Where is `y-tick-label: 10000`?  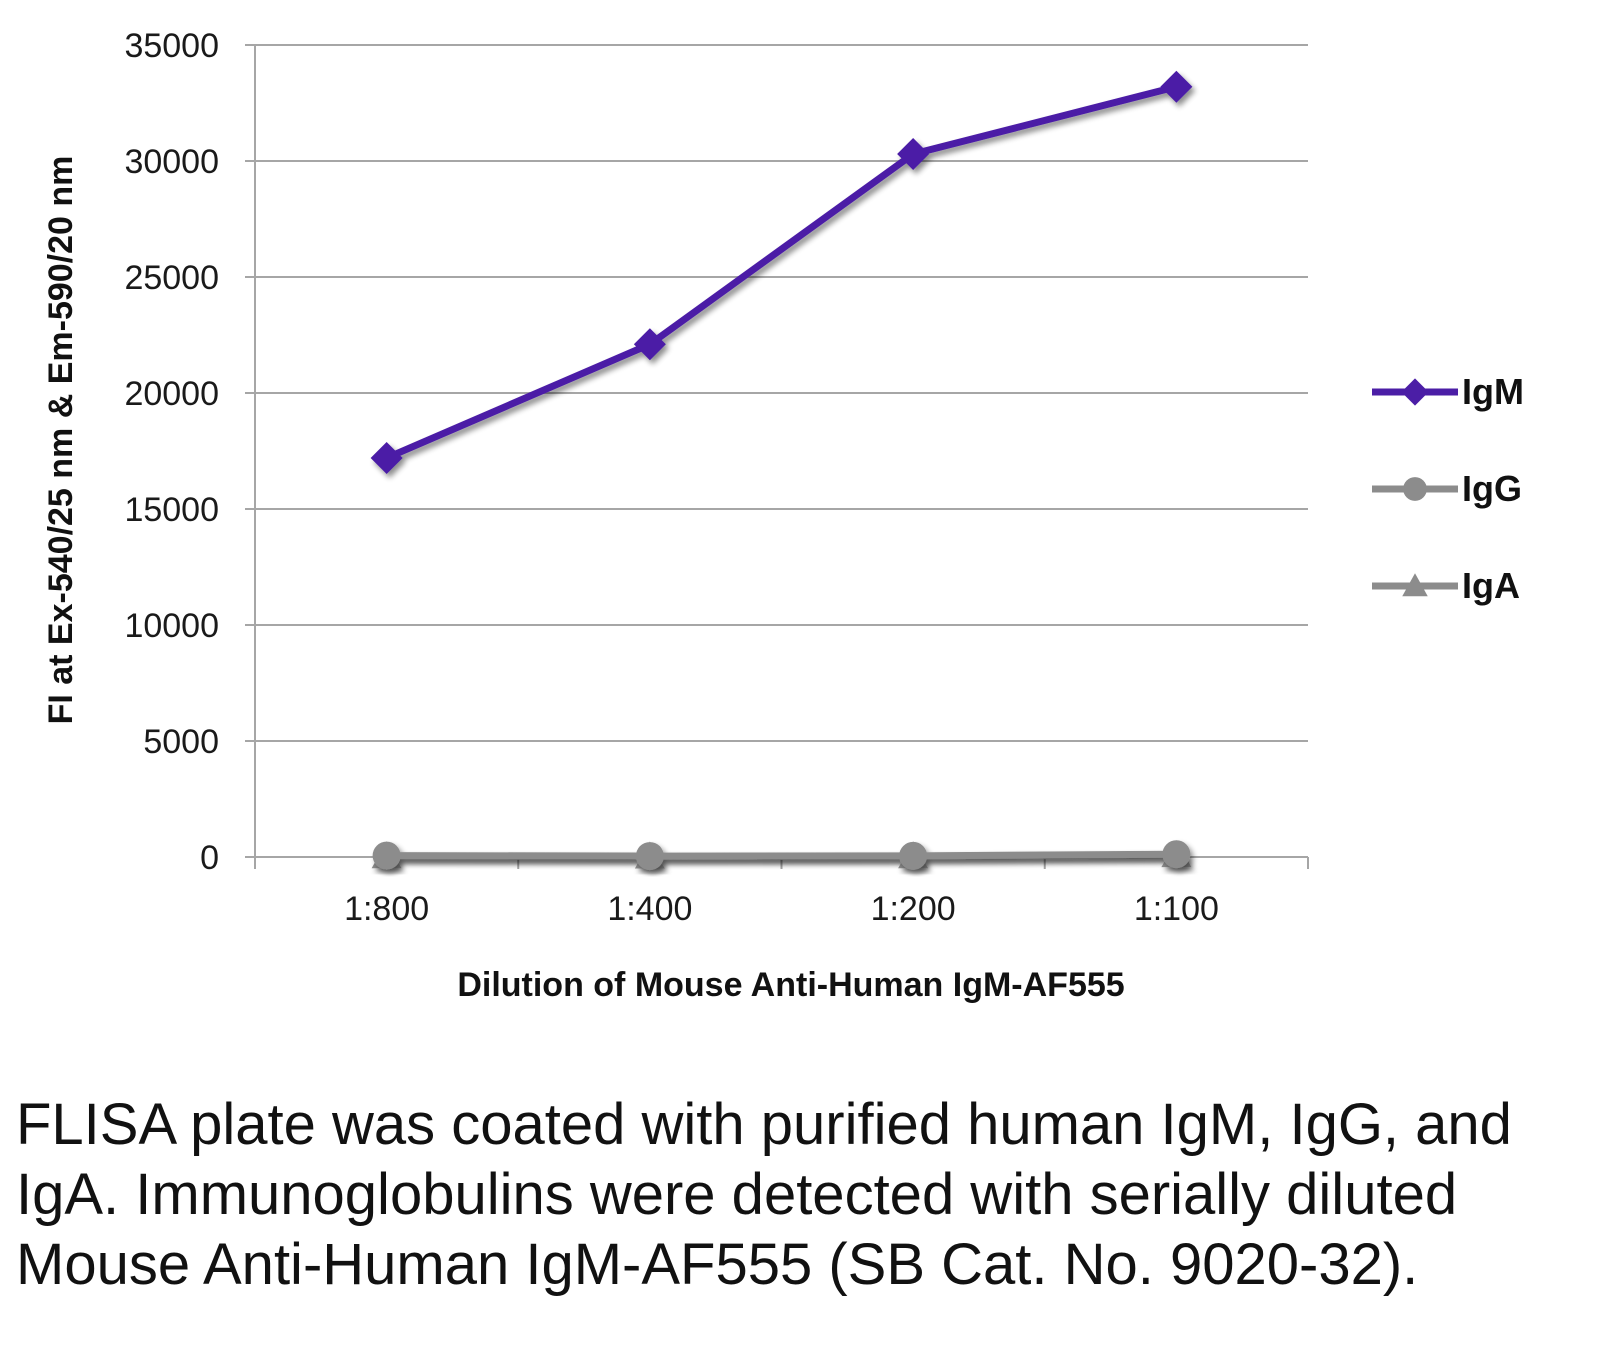
y-tick-label: 10000 is located at coordinates (171, 626).